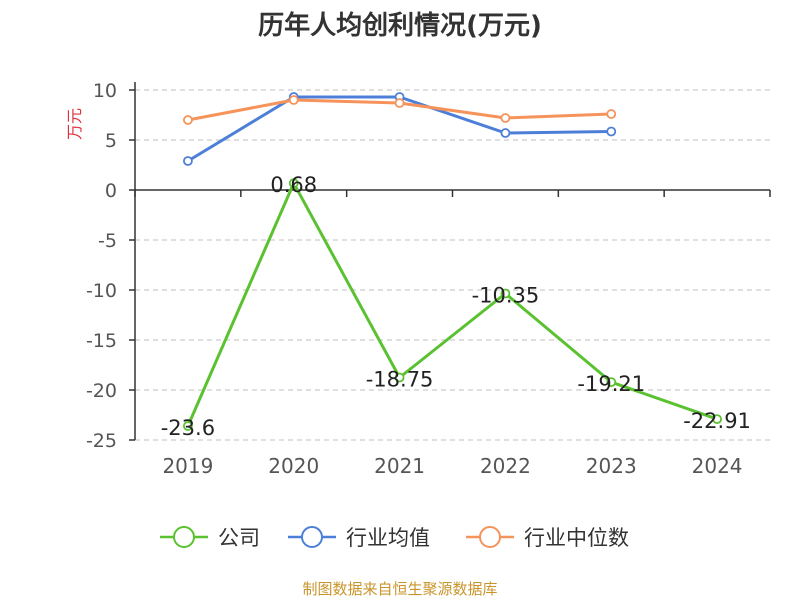 Image resolution: width=800 pixels, height=604 pixels. I want to click on x-tick-label: 2021, so click(399, 466).